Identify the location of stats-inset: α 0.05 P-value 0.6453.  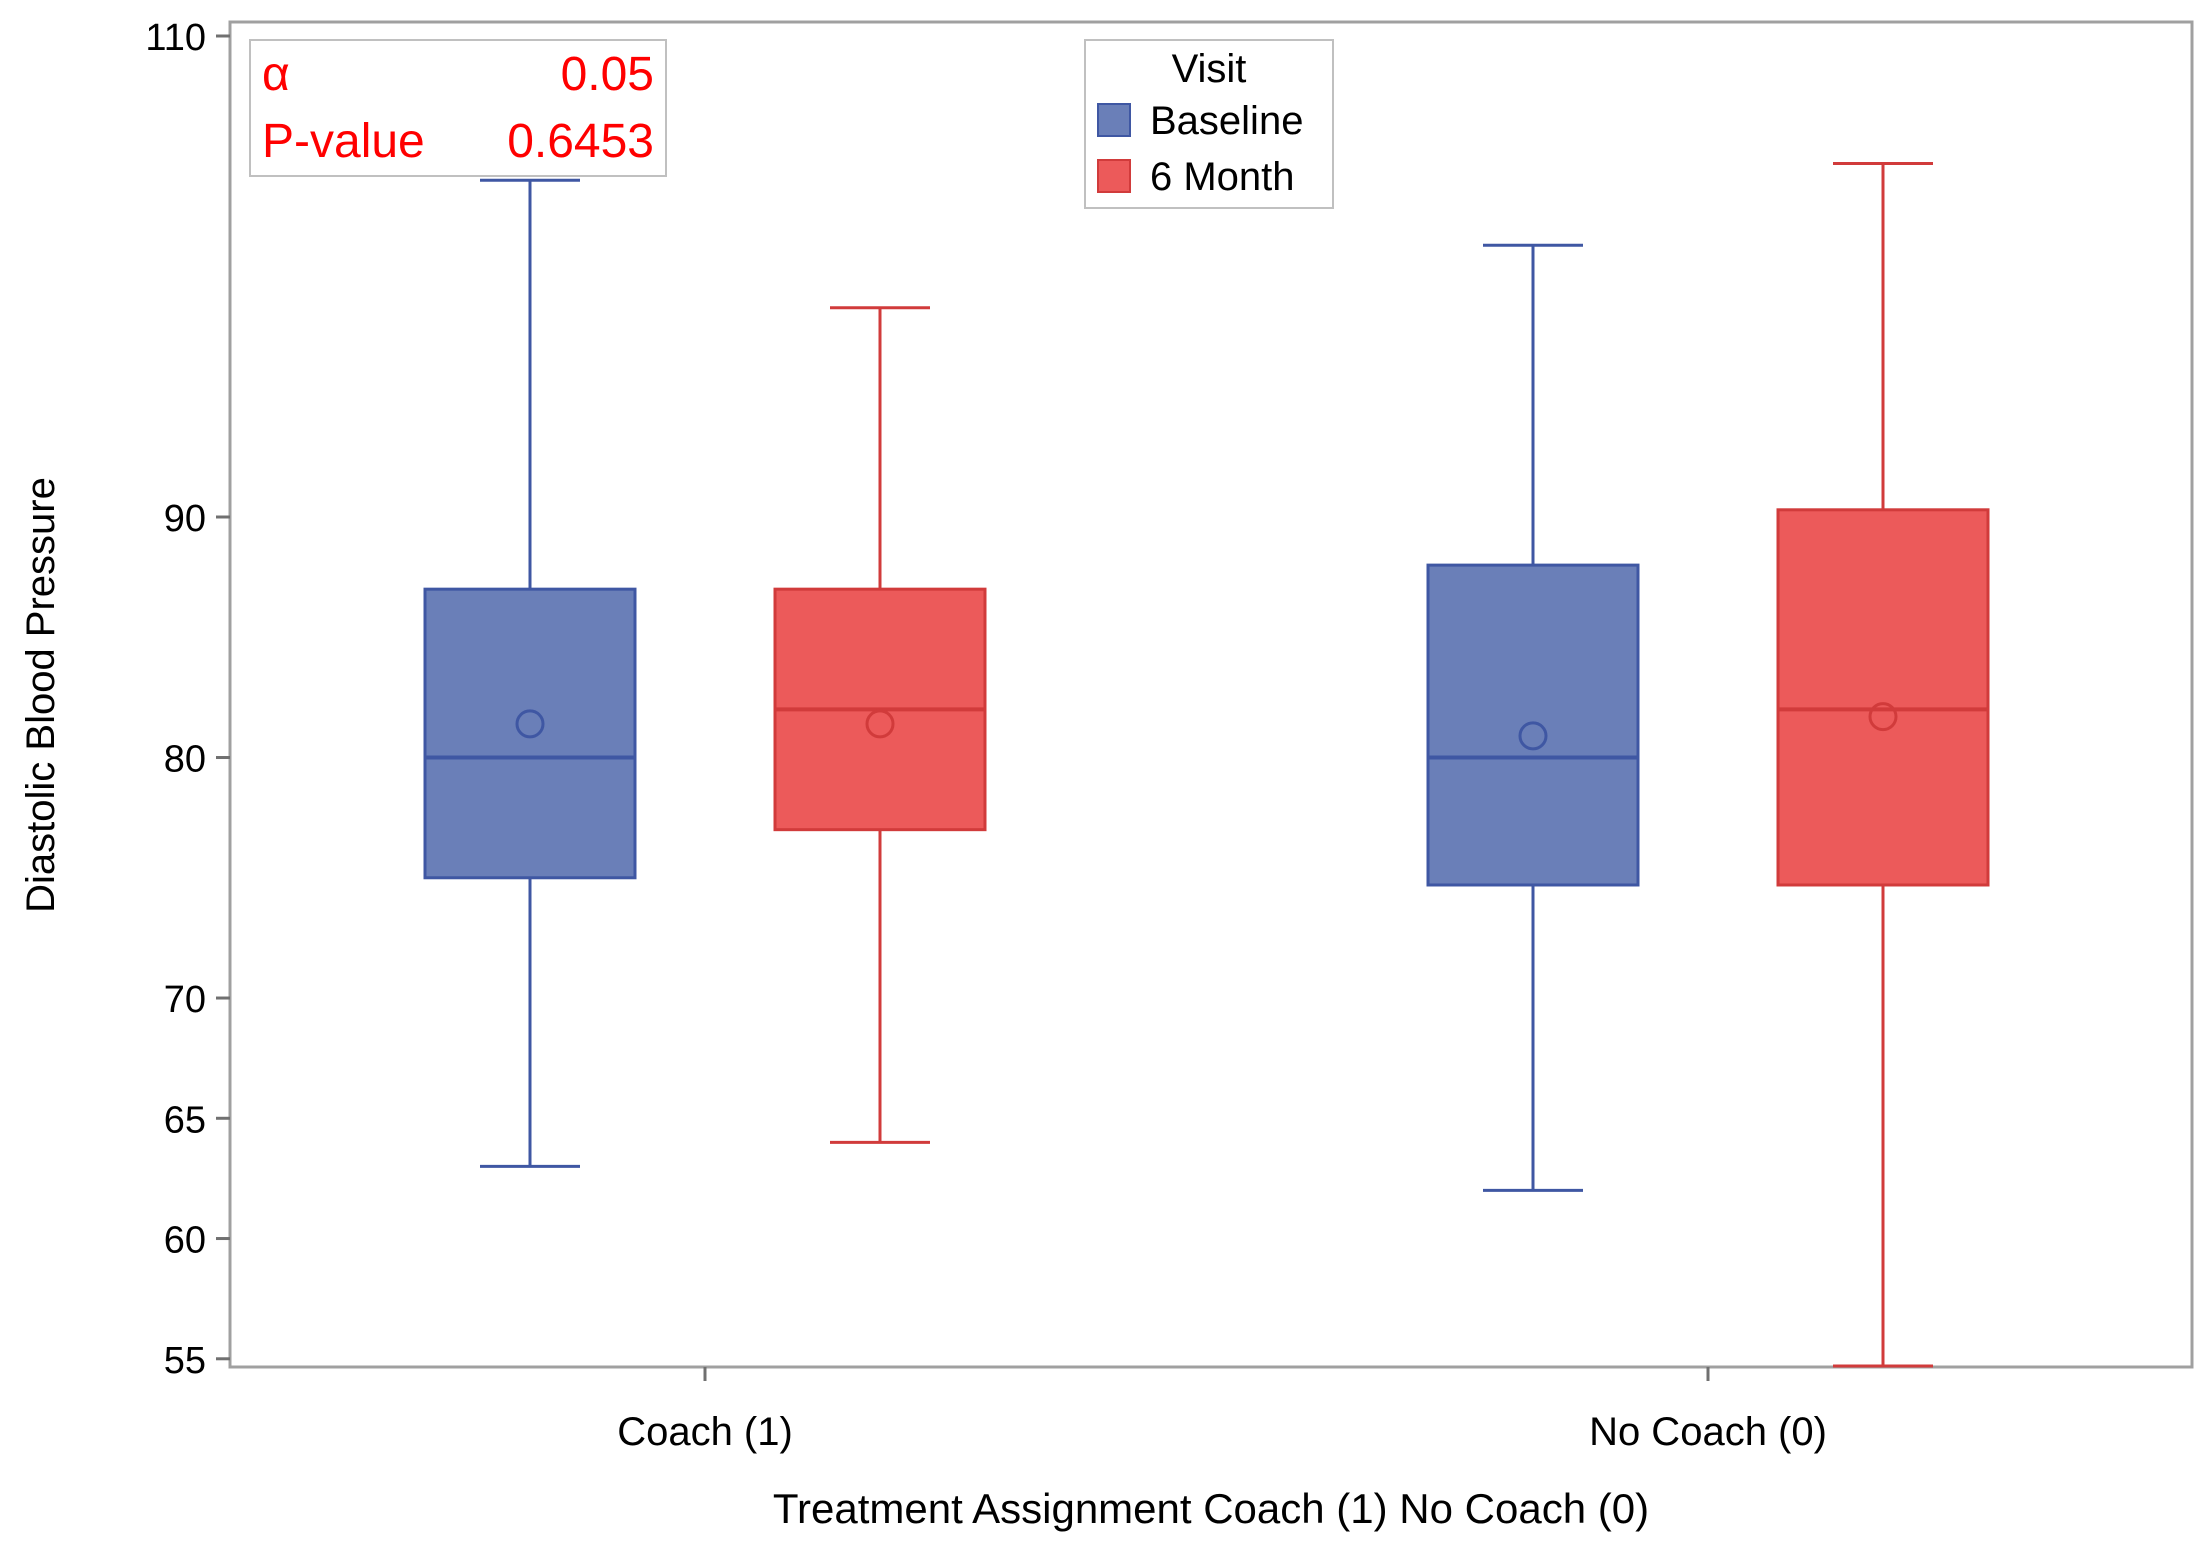
(458, 108).